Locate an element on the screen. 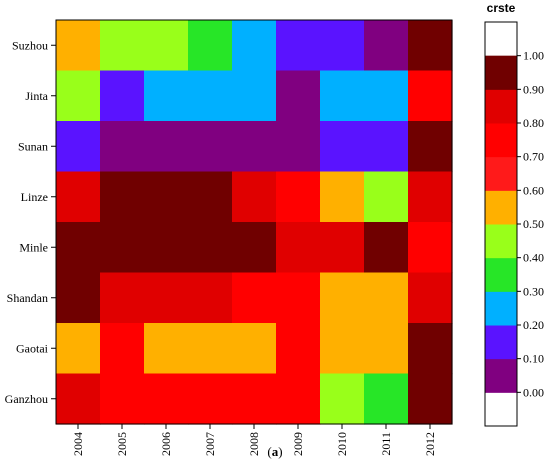 This screenshot has width=550, height=465. x-tick-label: 2005 is located at coordinates (122, 444).